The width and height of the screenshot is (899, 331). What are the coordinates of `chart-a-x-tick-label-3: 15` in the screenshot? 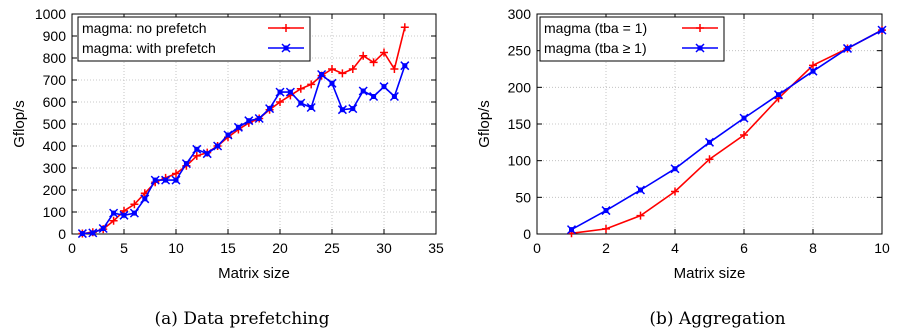 It's located at (228, 248).